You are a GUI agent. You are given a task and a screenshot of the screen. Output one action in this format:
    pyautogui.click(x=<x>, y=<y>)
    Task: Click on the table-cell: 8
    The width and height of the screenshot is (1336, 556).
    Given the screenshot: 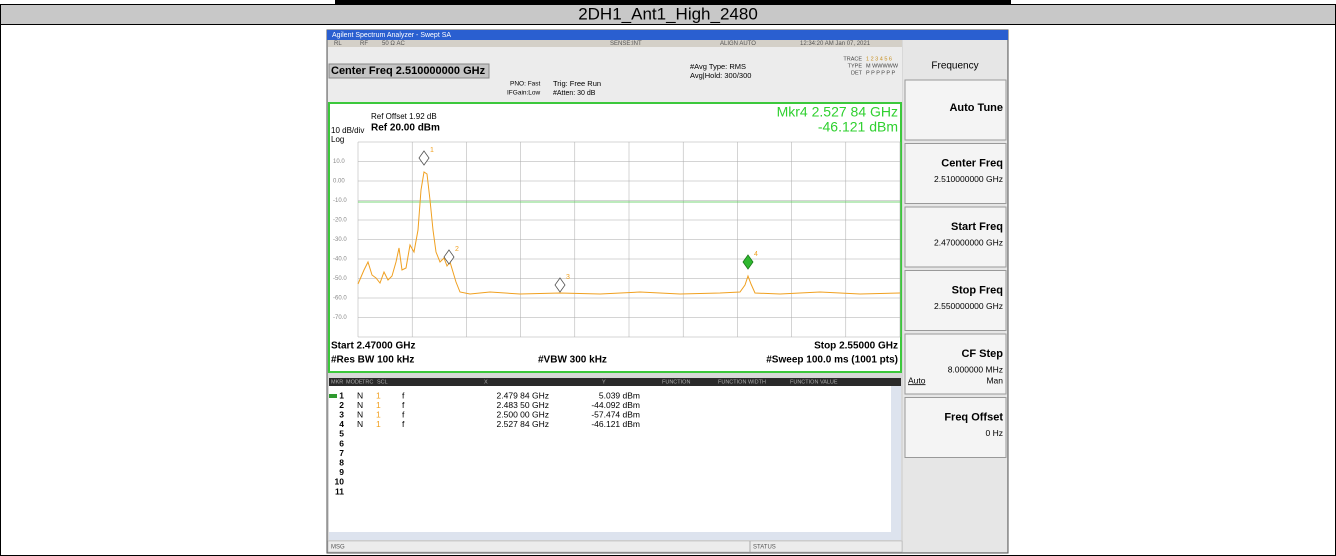 What is the action you would take?
    pyautogui.click(x=341, y=462)
    